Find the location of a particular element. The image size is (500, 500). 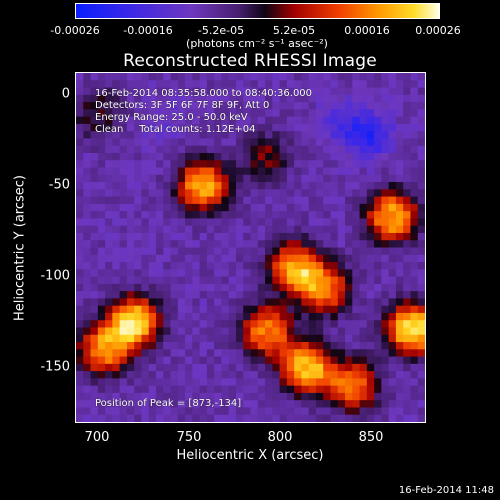

y-tick-label: 0 is located at coordinates (65, 94).